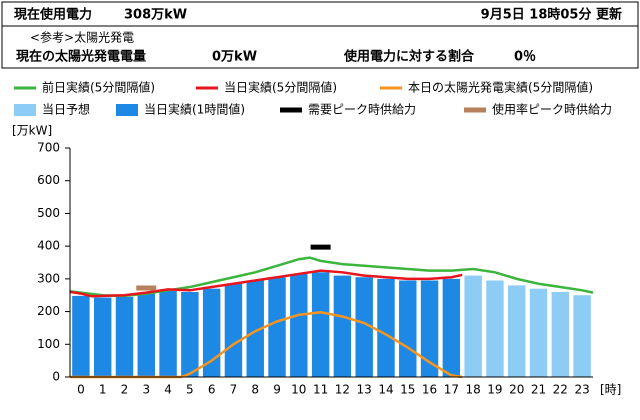 Image resolution: width=640 pixels, height=420 pixels. What do you see at coordinates (560, 390) in the screenshot?
I see `x-tick-label: 22` at bounding box center [560, 390].